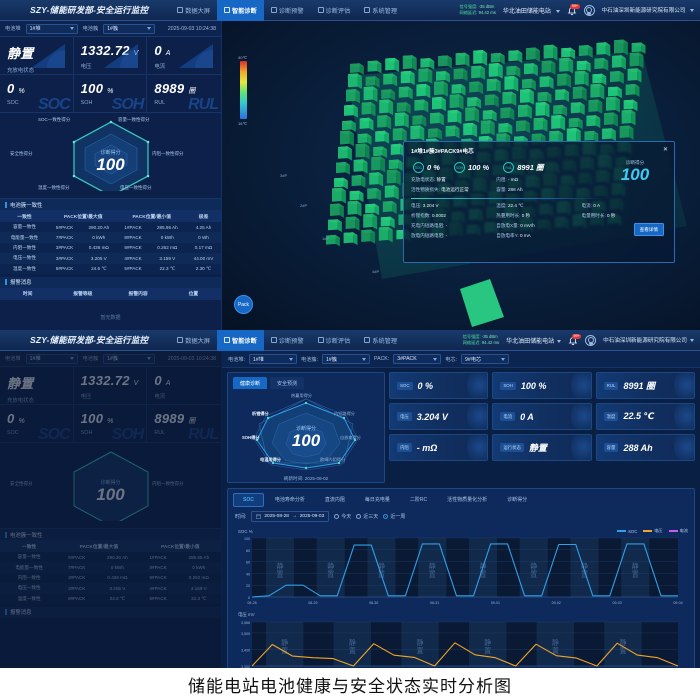  Describe the element at coordinates (418, 500) in the screenshot. I see `tab-second-order-rc: 二阶RC` at that location.